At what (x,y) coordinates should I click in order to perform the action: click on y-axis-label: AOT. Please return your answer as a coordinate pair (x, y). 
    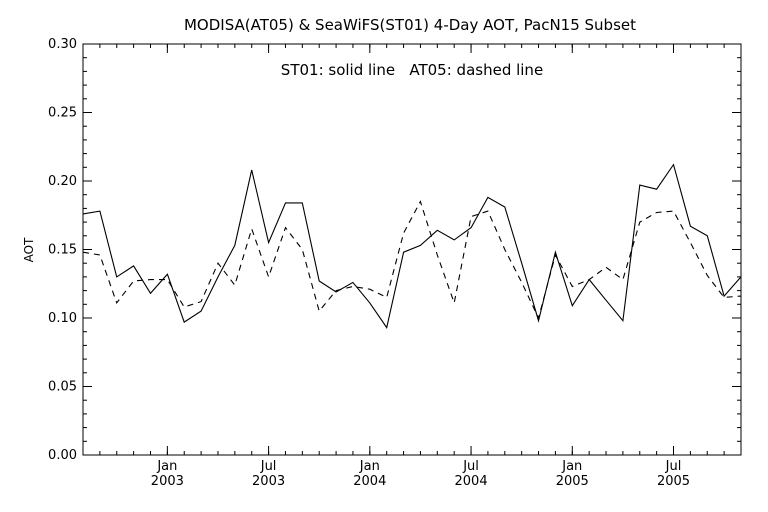
    Looking at the image, I should click on (29, 249).